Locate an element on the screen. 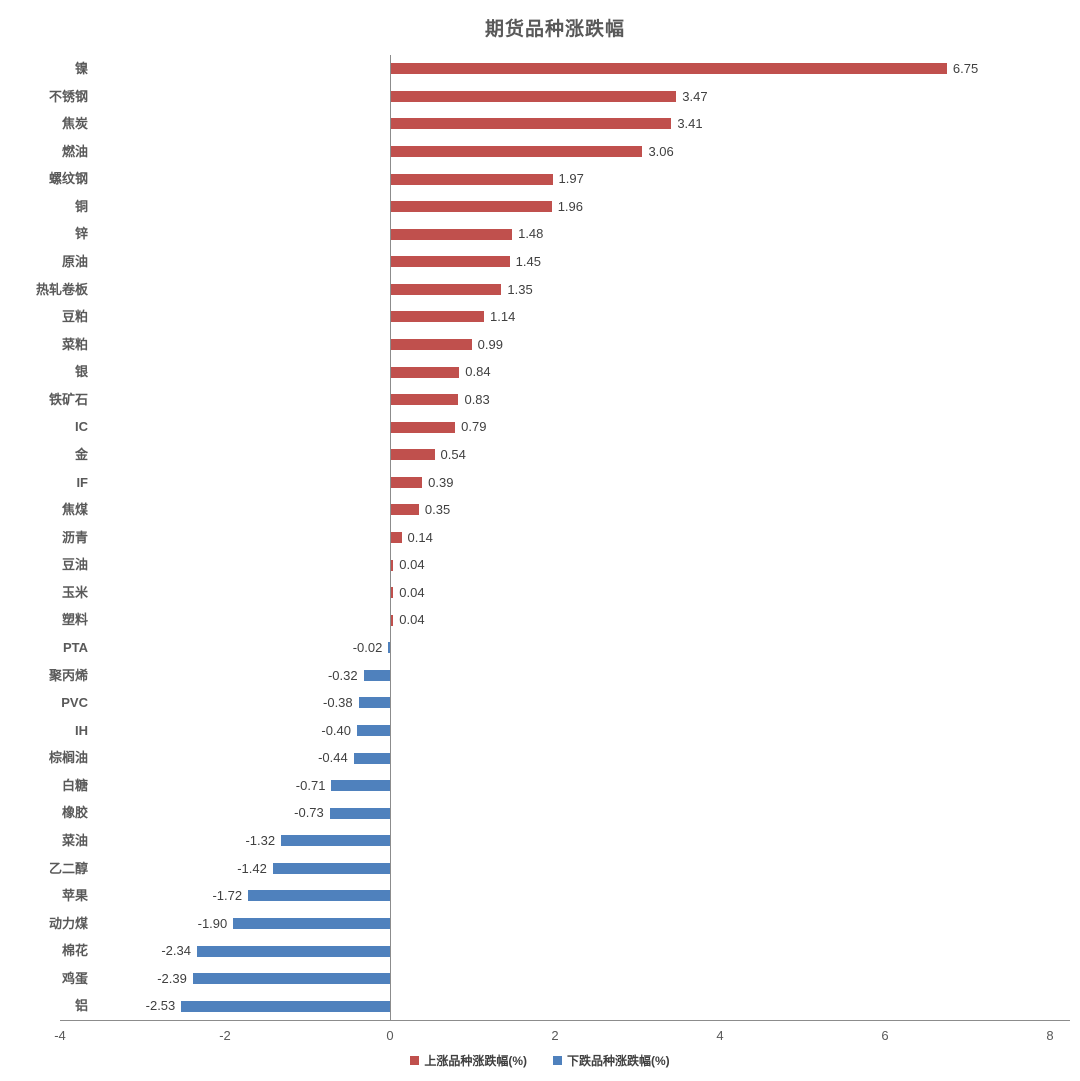 The width and height of the screenshot is (1080, 1081). value-label: 3.47 is located at coordinates (695, 96).